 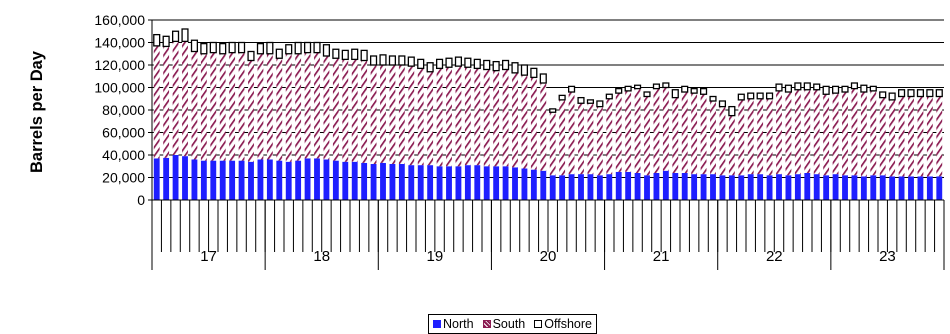 What do you see at coordinates (37, 111) in the screenshot?
I see `y-axis-title: Barrels per Day` at bounding box center [37, 111].